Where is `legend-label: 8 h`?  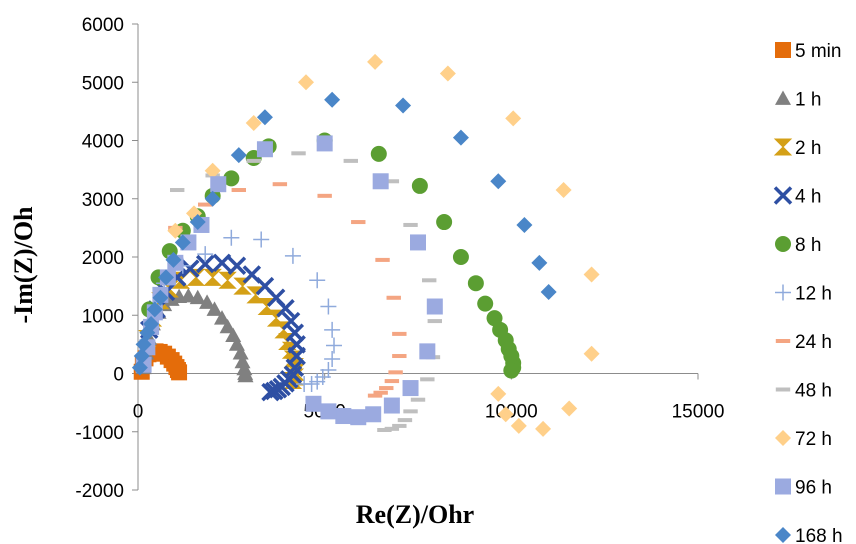 legend-label: 8 h is located at coordinates (808, 245).